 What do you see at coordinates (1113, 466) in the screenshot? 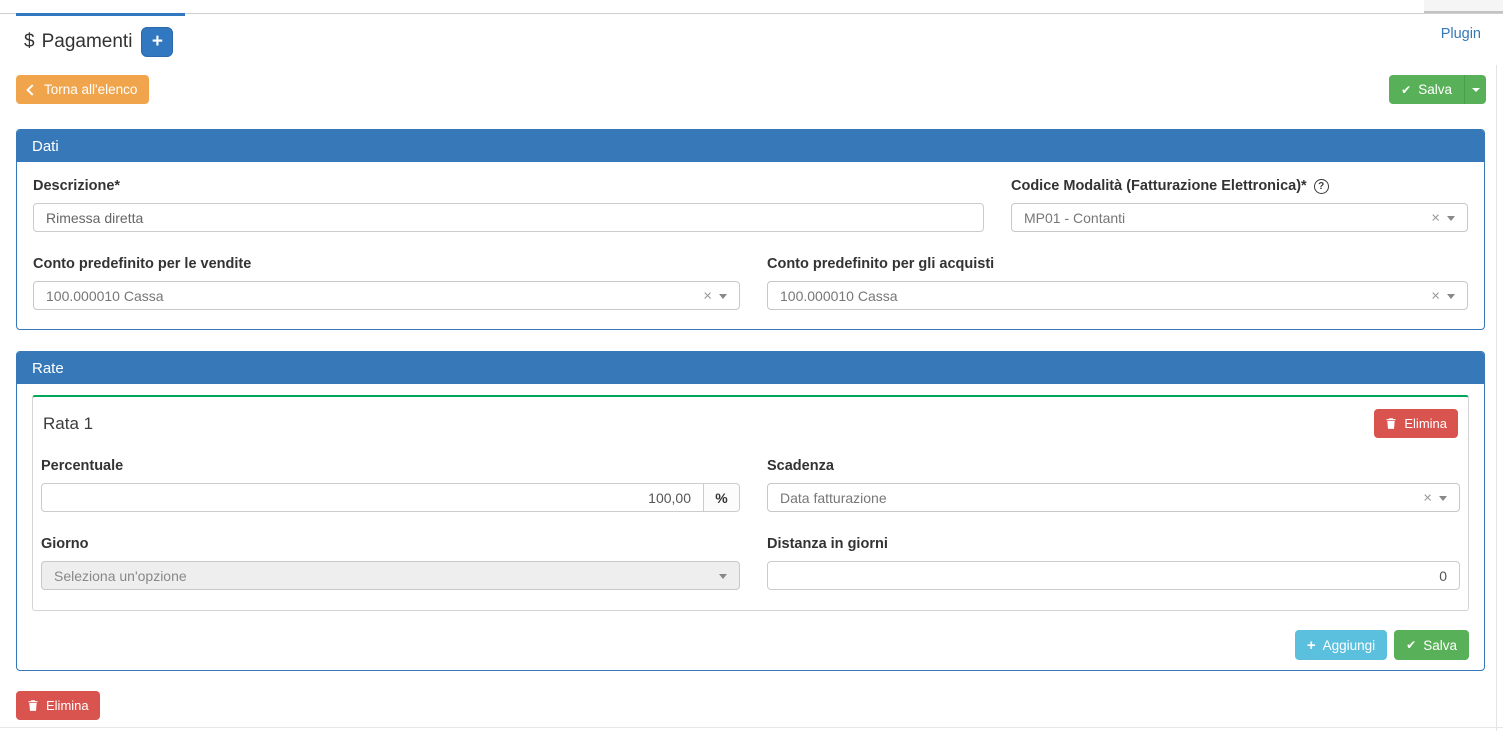
I see `scadenza-label: Scadenza` at bounding box center [1113, 466].